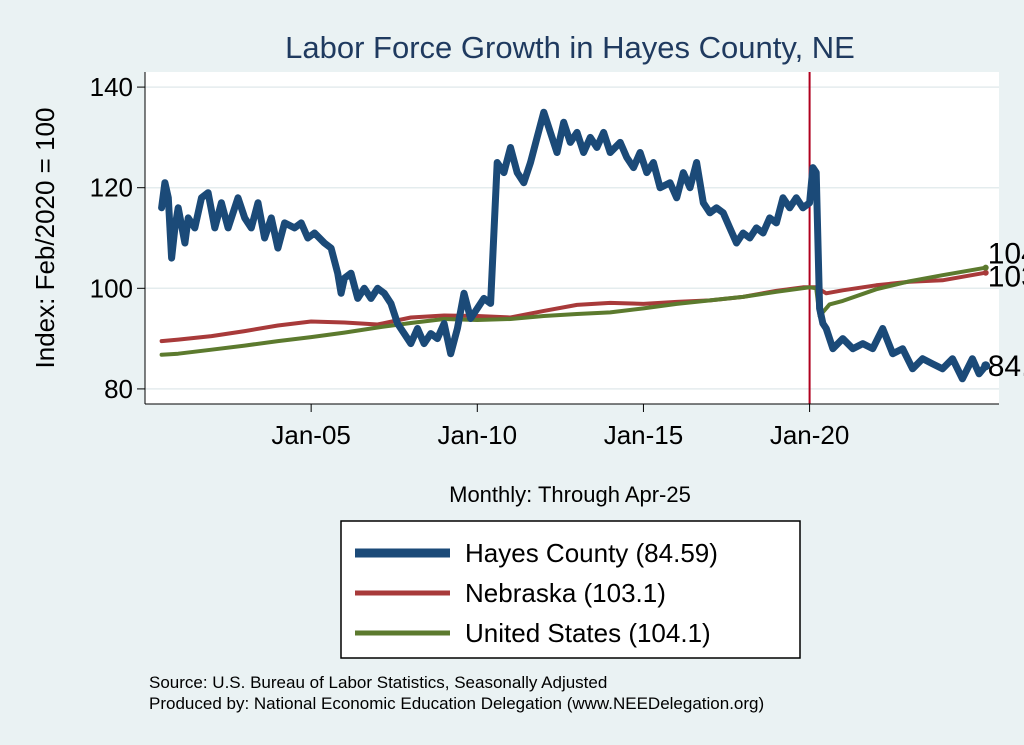  I want to click on x-tick-label: Jan-05, so click(311, 435).